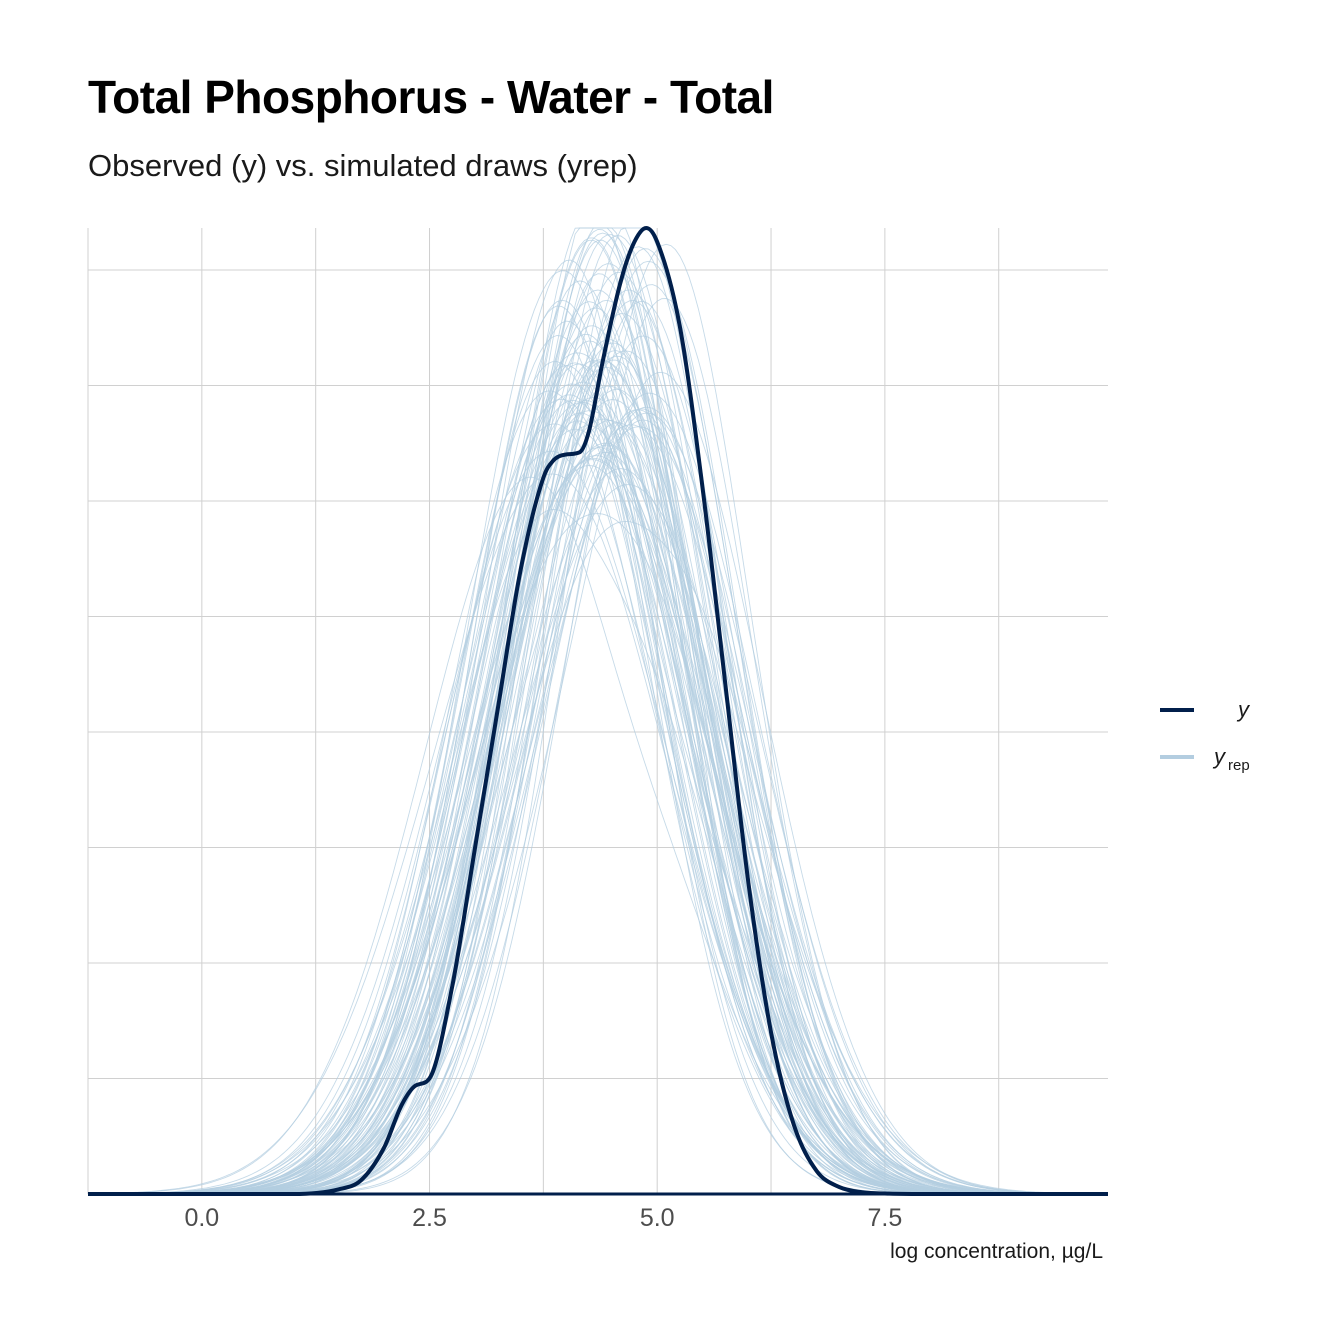 This screenshot has width=1344, height=1344. I want to click on legend-label-yrep: y rep, so click(1231, 759).